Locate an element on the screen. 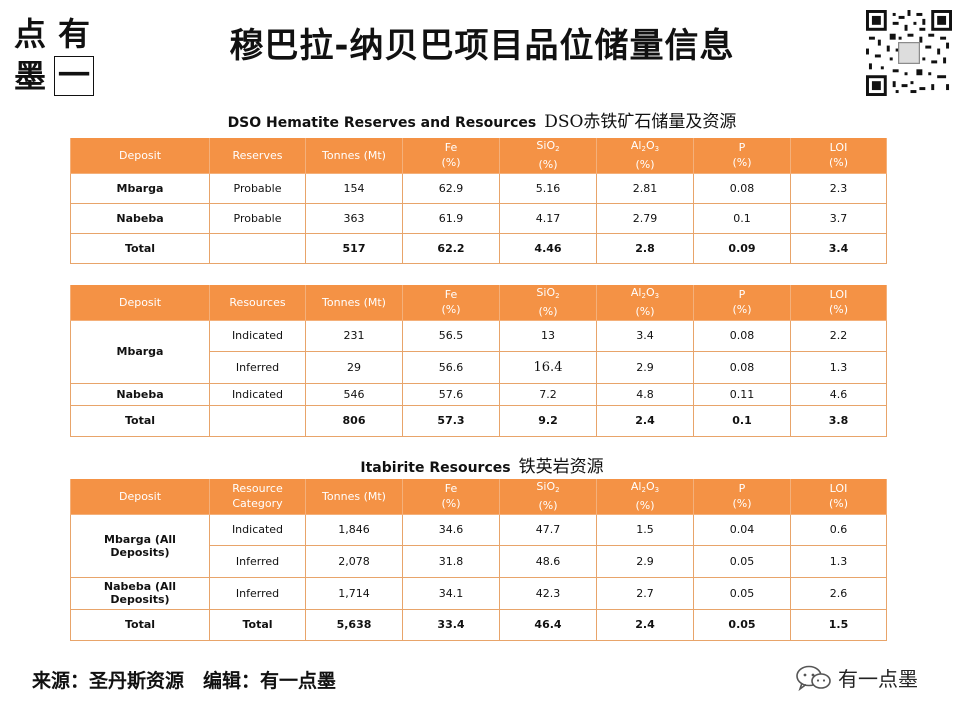  cell-tonnes: 2,078 is located at coordinates (354, 561).